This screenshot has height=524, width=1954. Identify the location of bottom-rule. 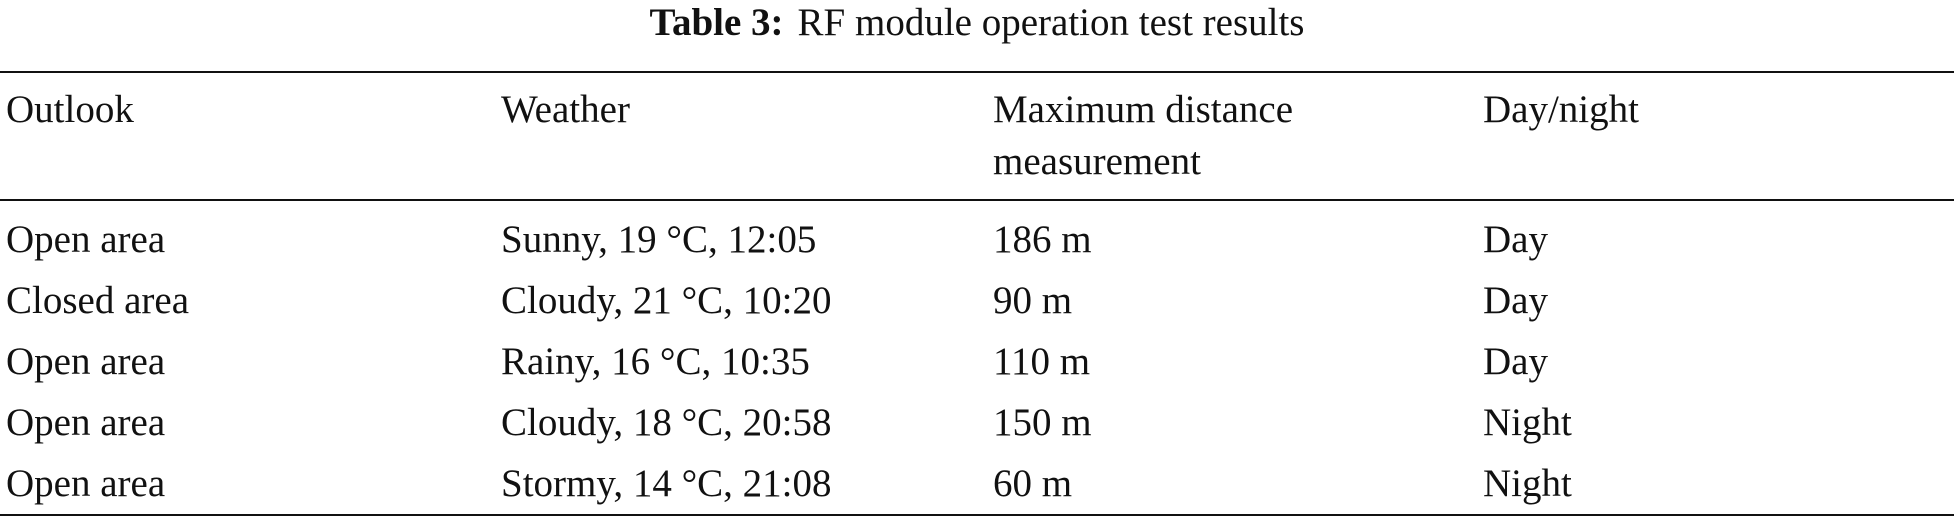
(977, 515).